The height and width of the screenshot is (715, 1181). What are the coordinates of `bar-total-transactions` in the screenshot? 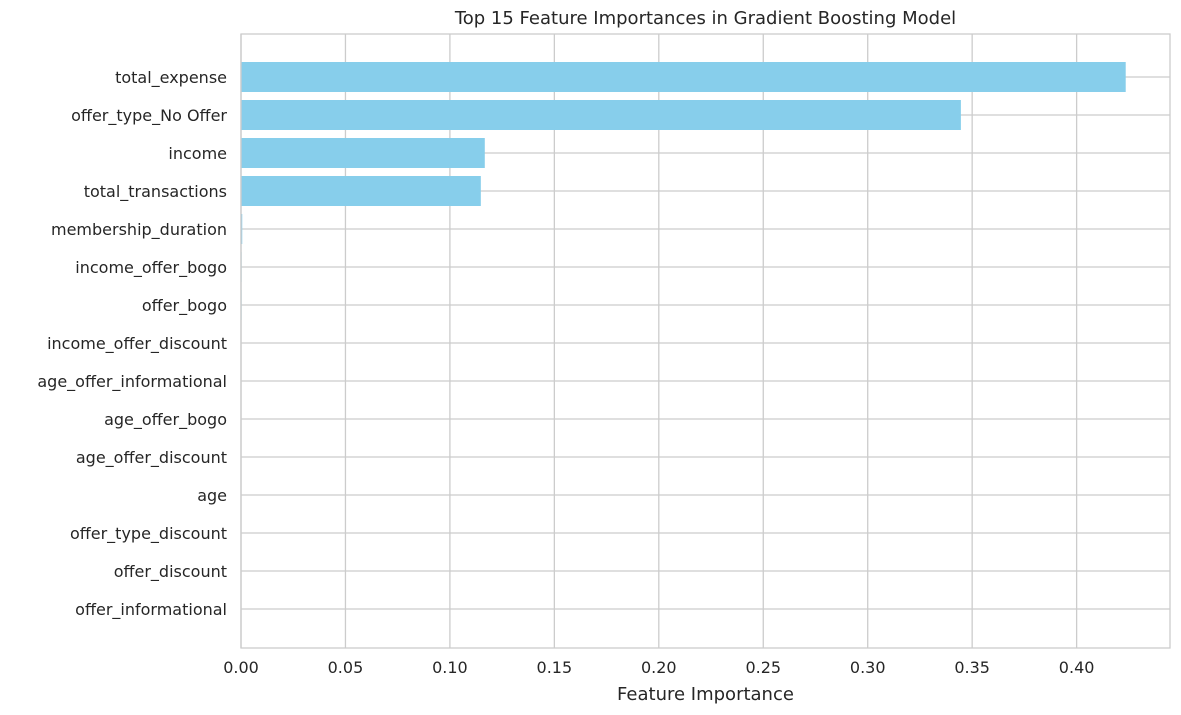 It's located at (361, 191).